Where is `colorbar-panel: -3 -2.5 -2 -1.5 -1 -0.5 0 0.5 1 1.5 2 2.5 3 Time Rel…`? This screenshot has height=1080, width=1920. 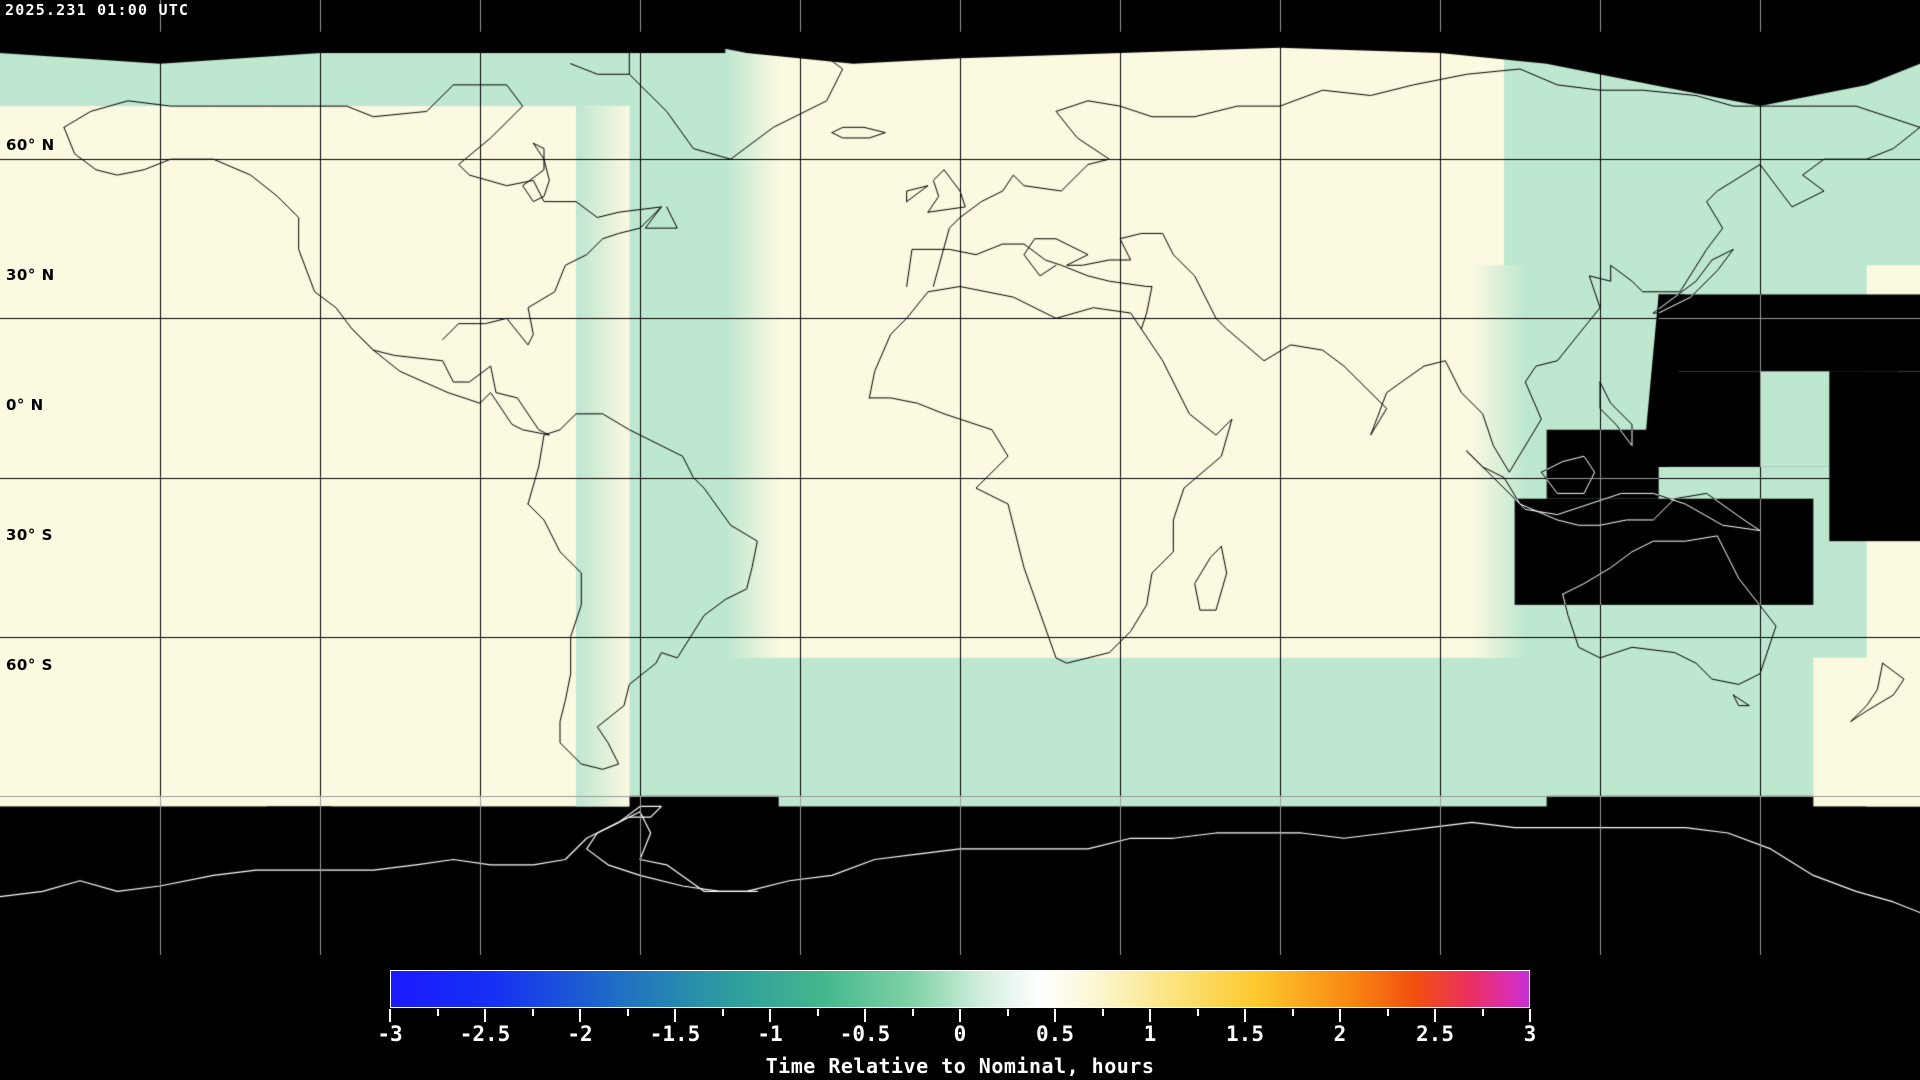
colorbar-panel: -3 -2.5 -2 -1.5 -1 -0.5 0 0.5 1 1.5 2 2.5 3 Time Rel… is located at coordinates (960, 1017).